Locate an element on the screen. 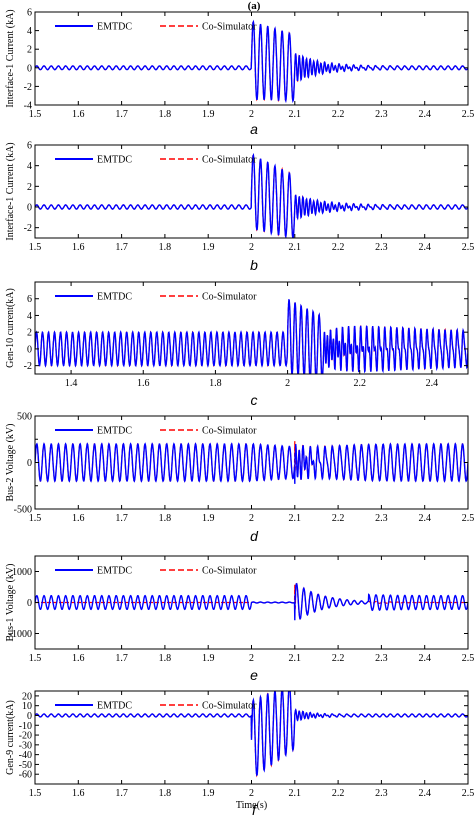  plot-frame is located at coordinates (251, 328).